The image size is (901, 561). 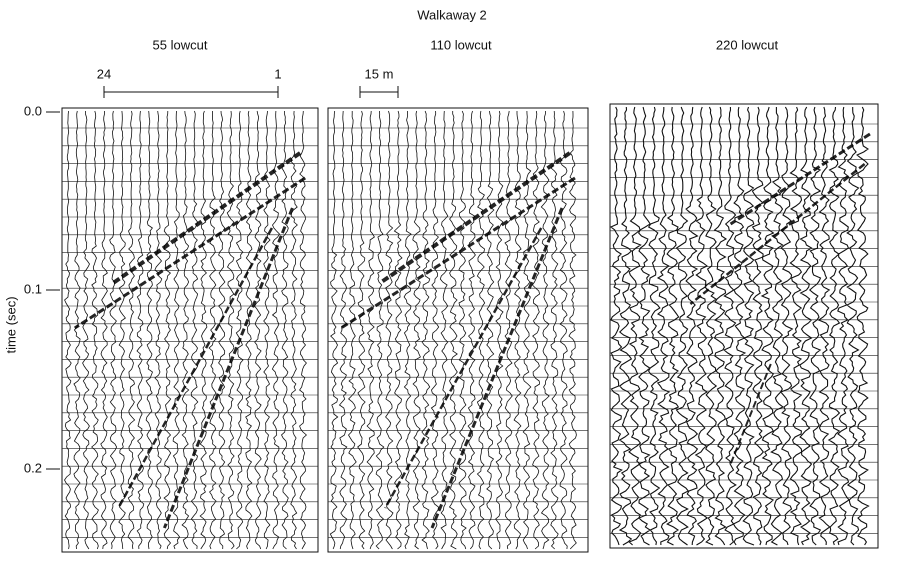 I want to click on scale-label: 15 m, so click(x=379, y=73).